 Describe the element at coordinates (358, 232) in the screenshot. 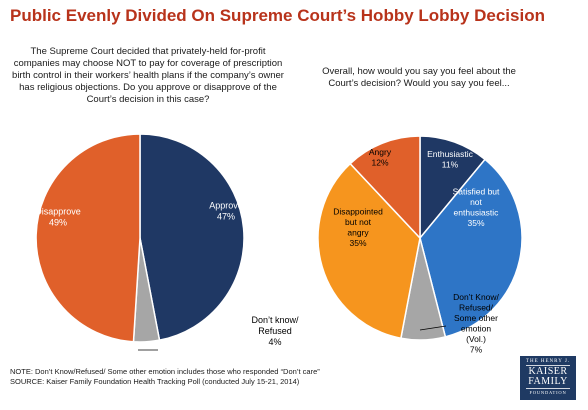

I see `slice-label-line: angry` at that location.